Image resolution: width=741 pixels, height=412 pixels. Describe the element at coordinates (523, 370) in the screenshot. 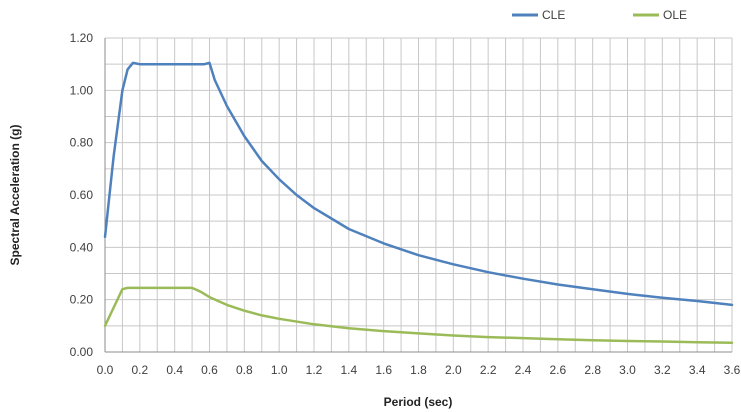

I see `x-tick-label: 2.4` at that location.